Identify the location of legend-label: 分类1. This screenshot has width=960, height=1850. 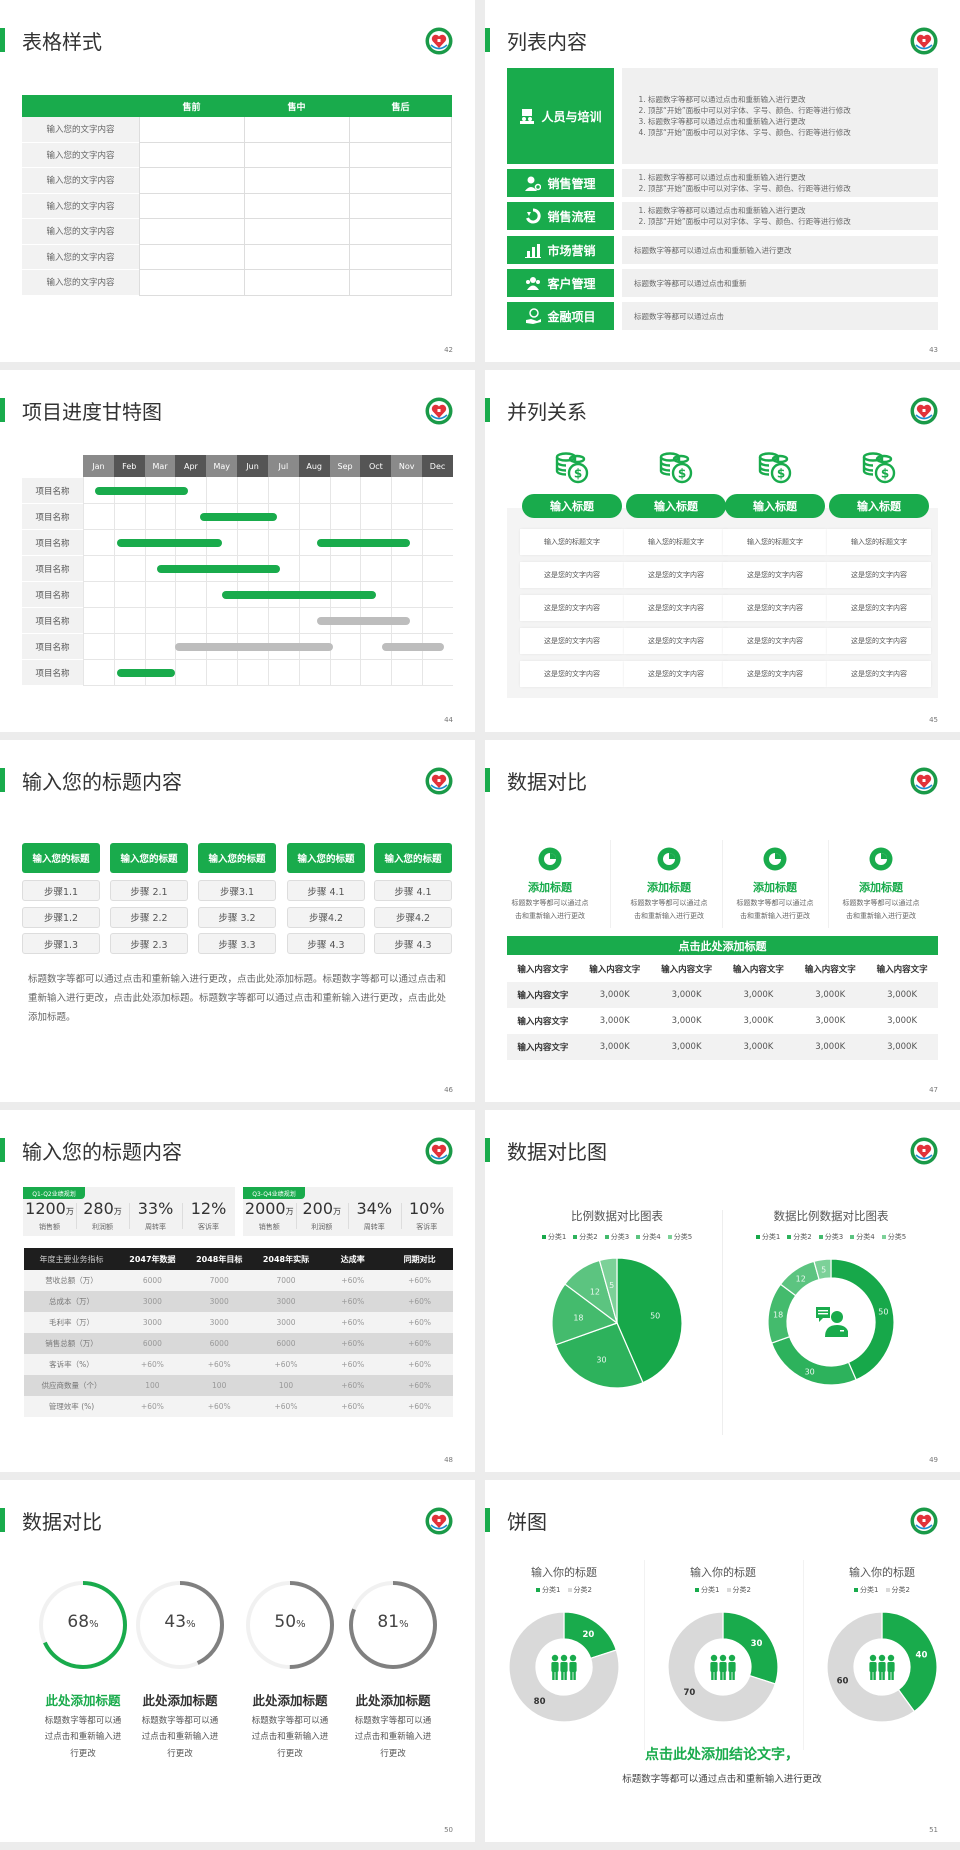
(710, 1590).